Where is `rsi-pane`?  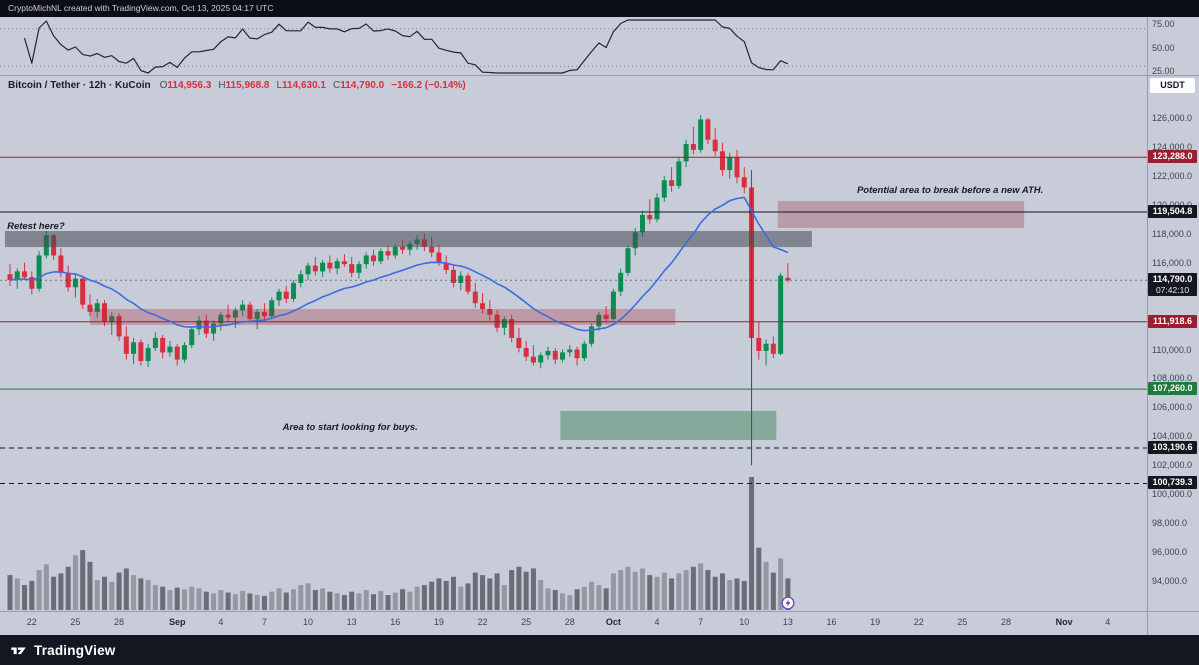
rsi-pane is located at coordinates (573, 46).